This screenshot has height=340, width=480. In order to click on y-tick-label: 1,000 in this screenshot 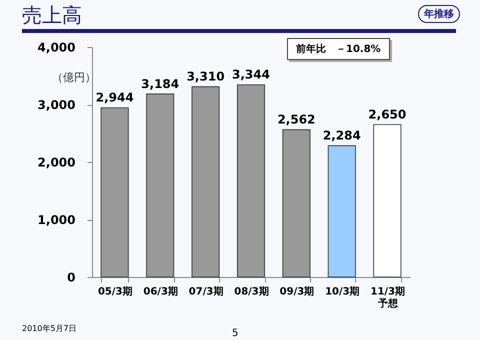, I will do `click(57, 220)`.